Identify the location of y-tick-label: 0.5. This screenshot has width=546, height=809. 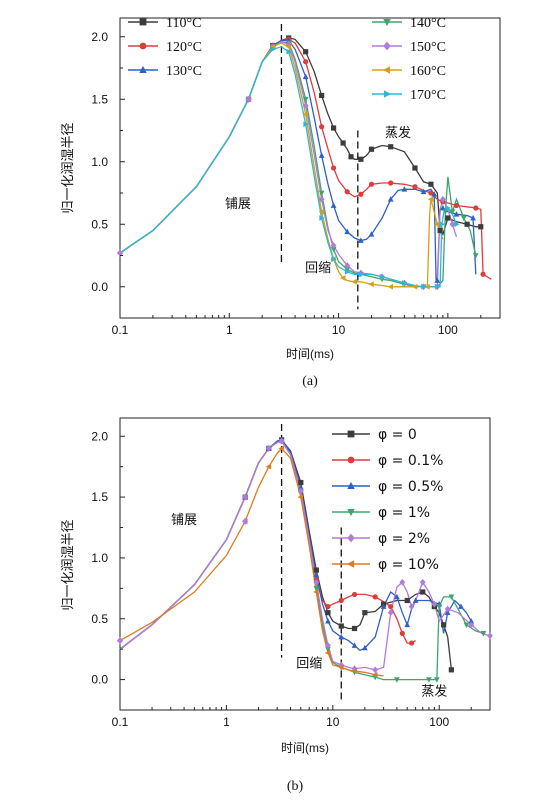
(99, 619).